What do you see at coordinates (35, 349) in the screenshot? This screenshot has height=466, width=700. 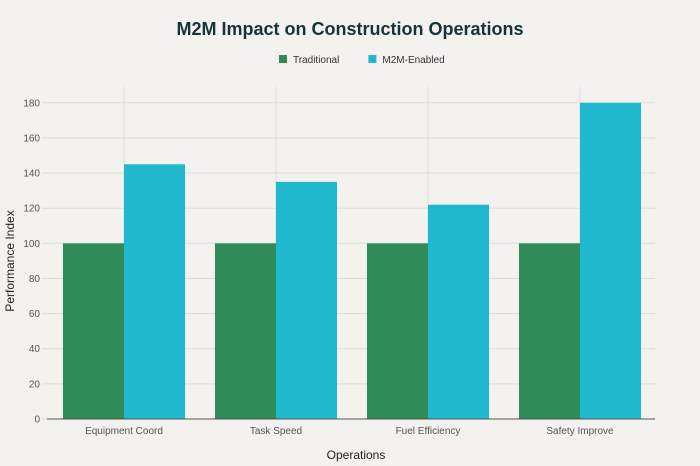 I see `y-tick-label: 40` at bounding box center [35, 349].